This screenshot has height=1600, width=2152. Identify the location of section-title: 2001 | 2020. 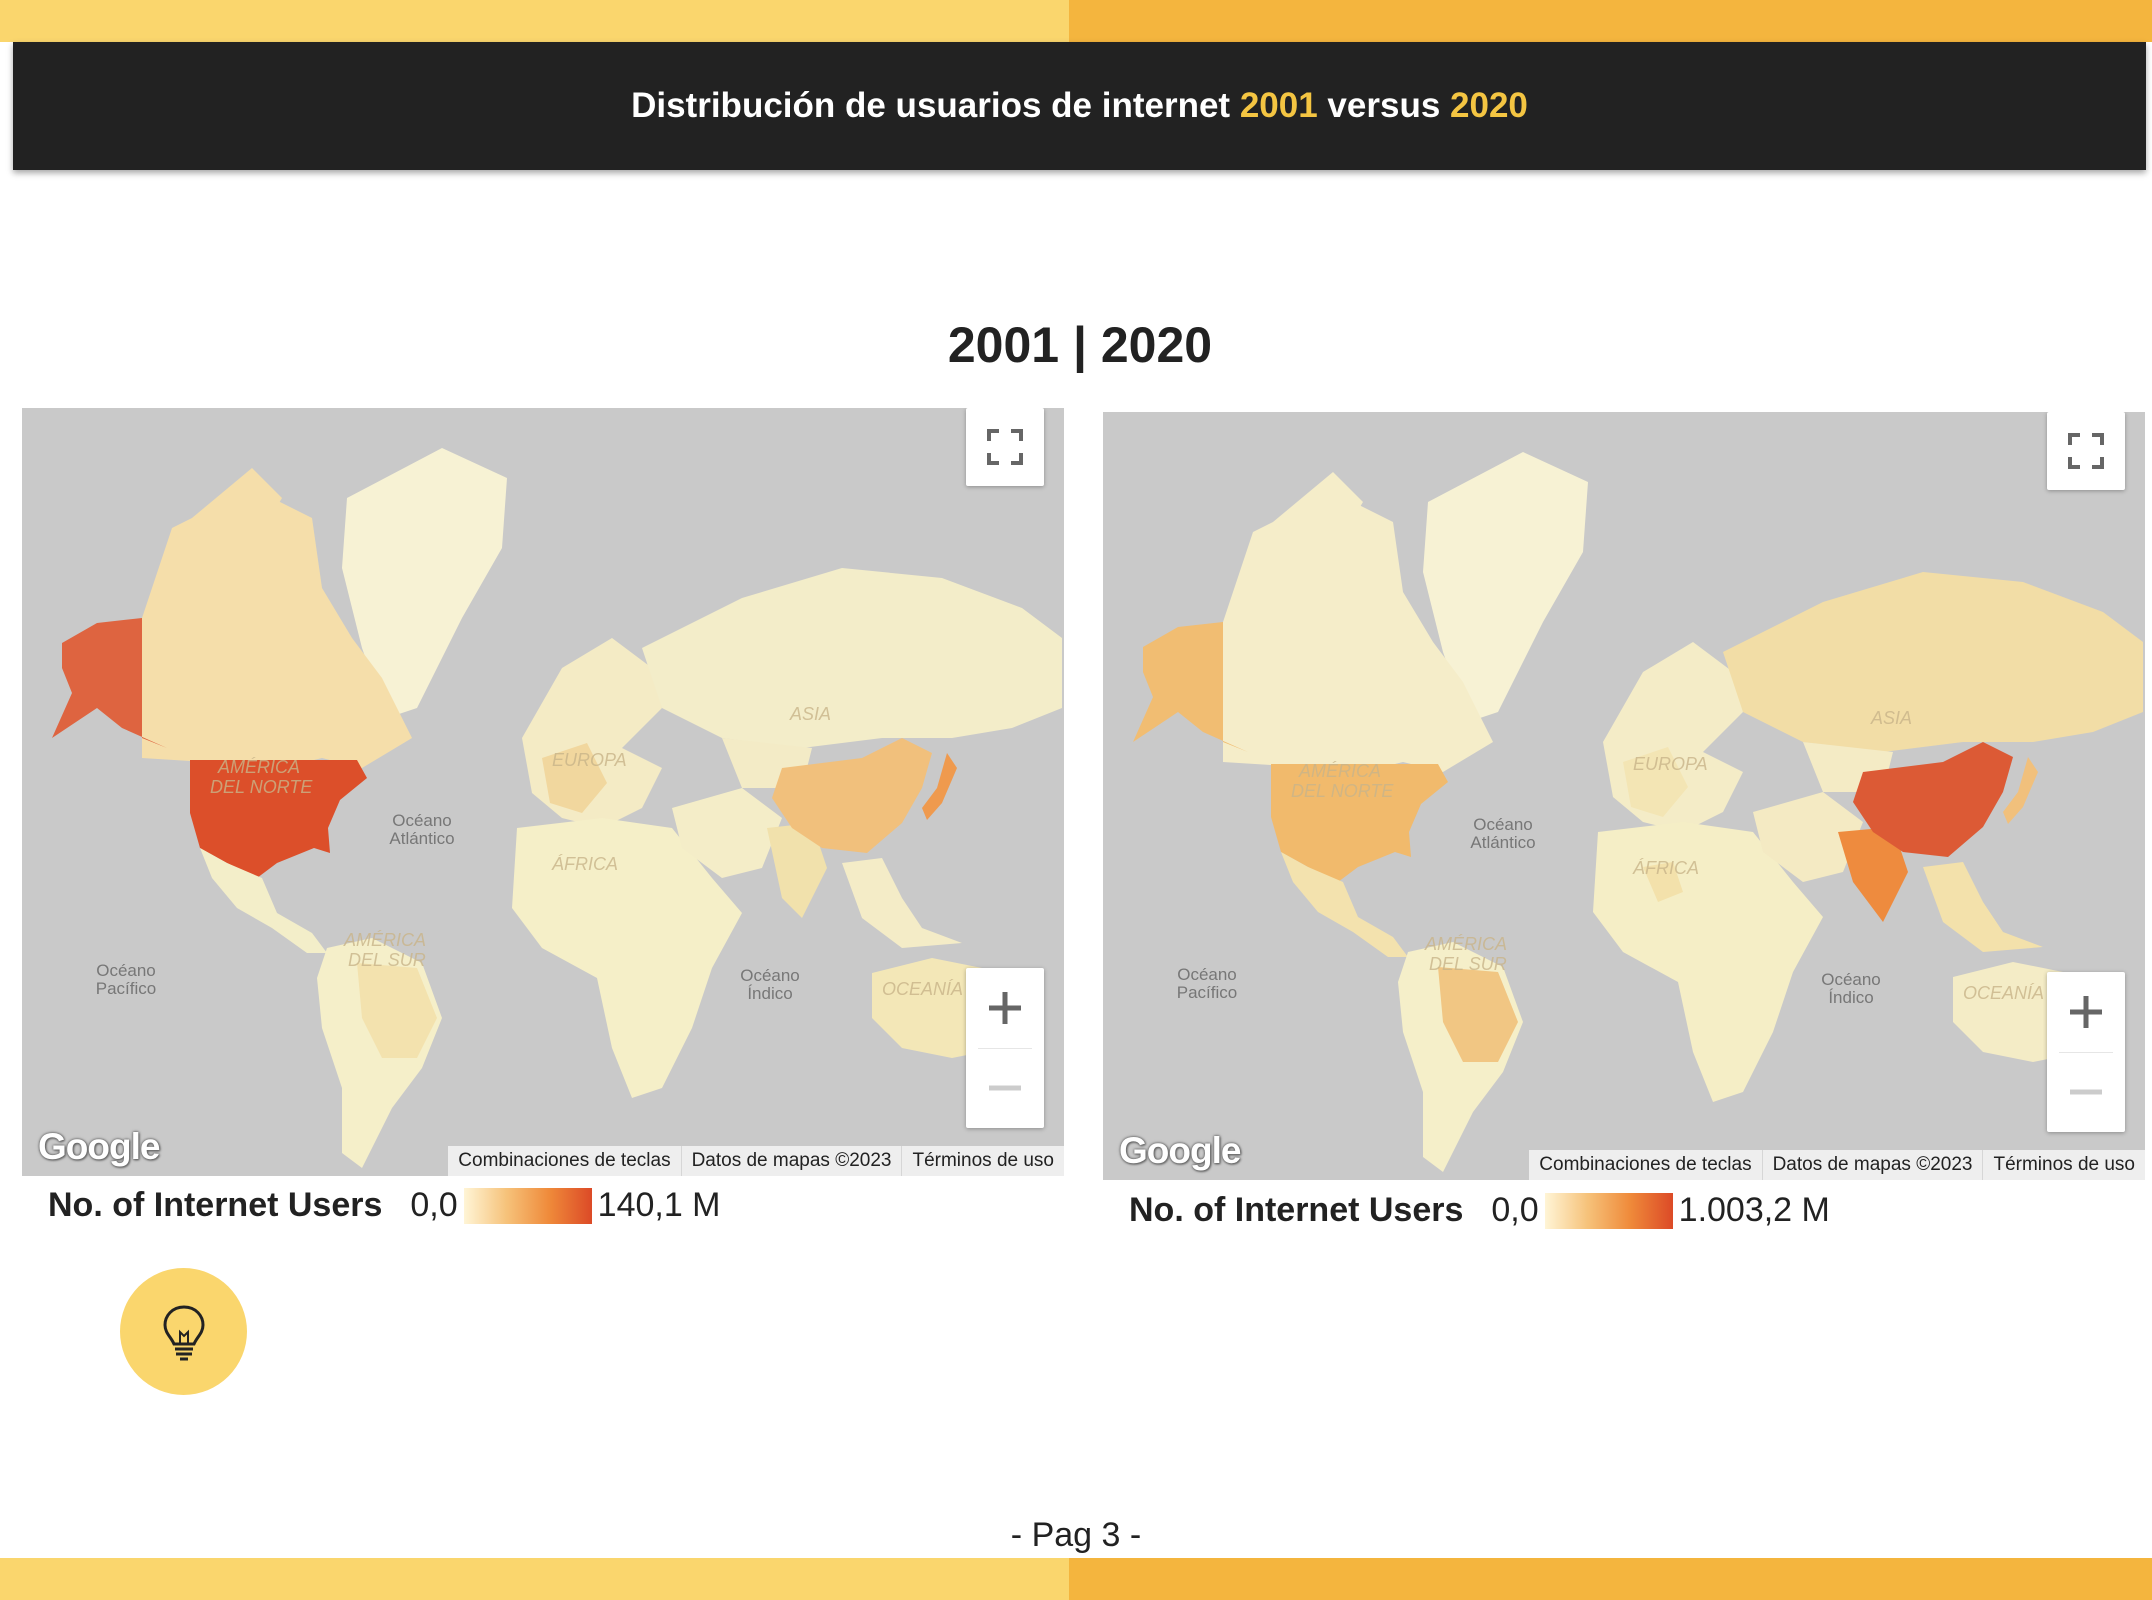
(1080, 345).